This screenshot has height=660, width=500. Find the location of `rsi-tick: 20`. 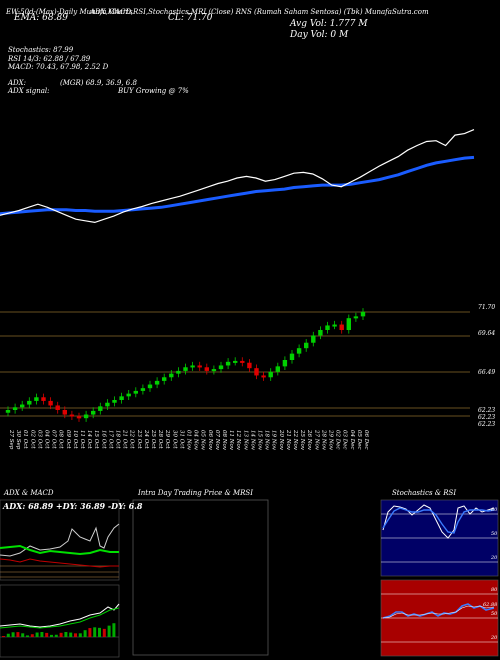

rsi-tick: 20 is located at coordinates (494, 638).